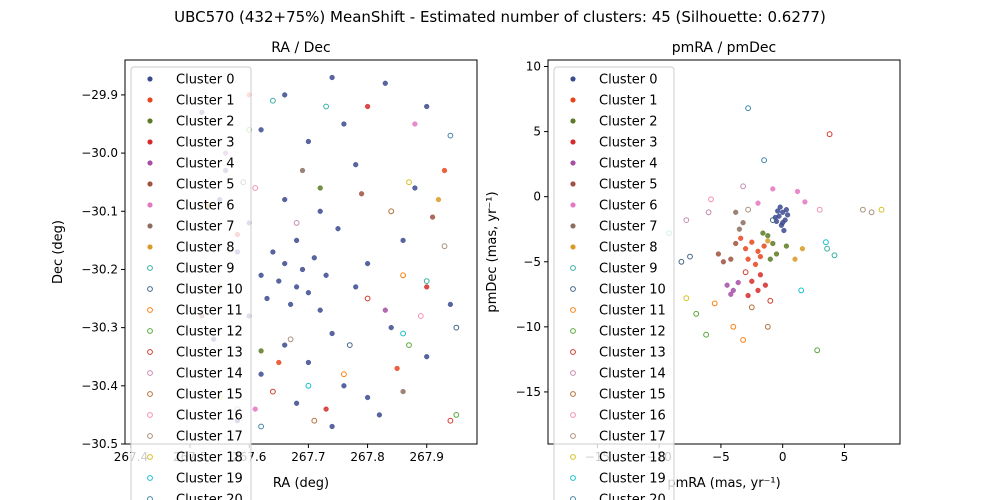  I want to click on radec-y-tick-label: −30.3, so click(99, 328).